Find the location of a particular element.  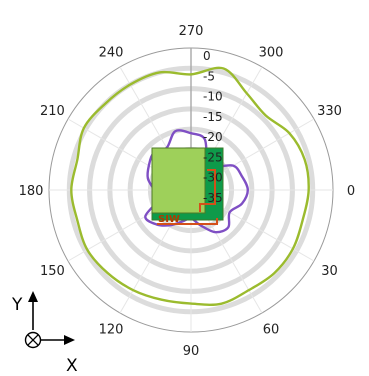

angle-tick-label: 0 is located at coordinates (351, 191).